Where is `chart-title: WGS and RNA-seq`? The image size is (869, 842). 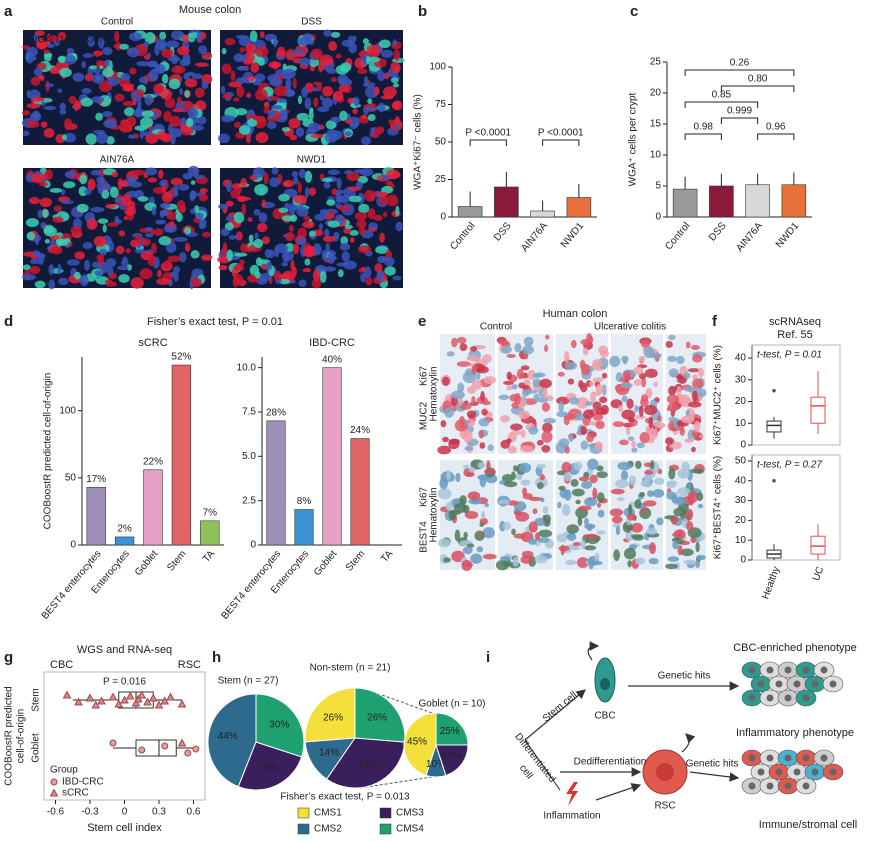
chart-title: WGS and RNA-seq is located at coordinates (124, 650).